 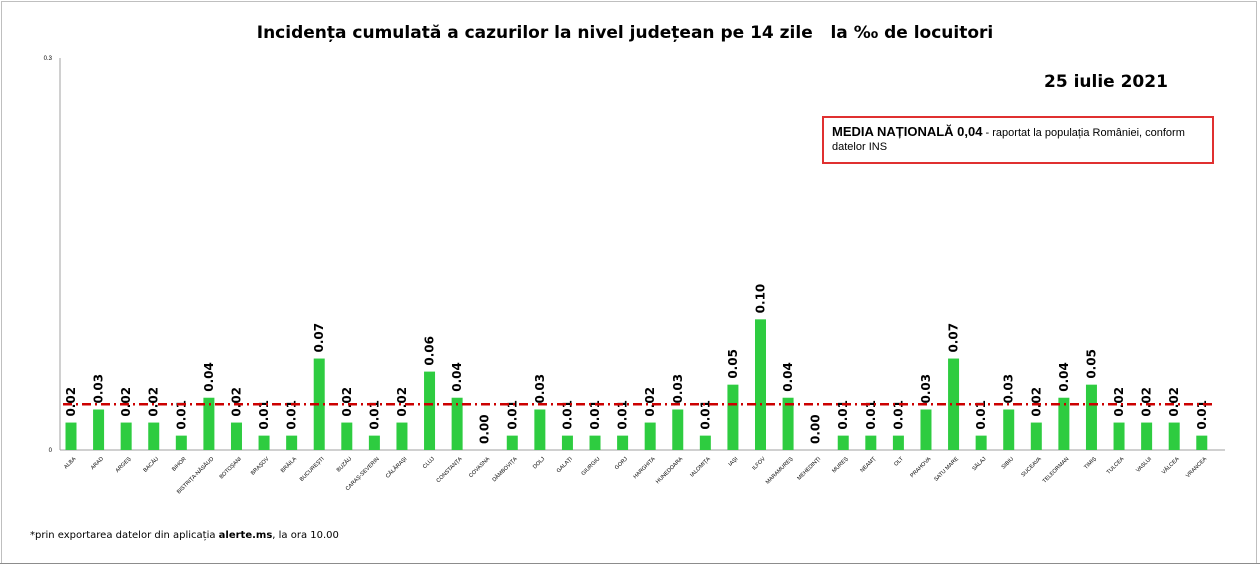 I want to click on x-tick-label: MEHEDINȚI, so click(x=809, y=469).